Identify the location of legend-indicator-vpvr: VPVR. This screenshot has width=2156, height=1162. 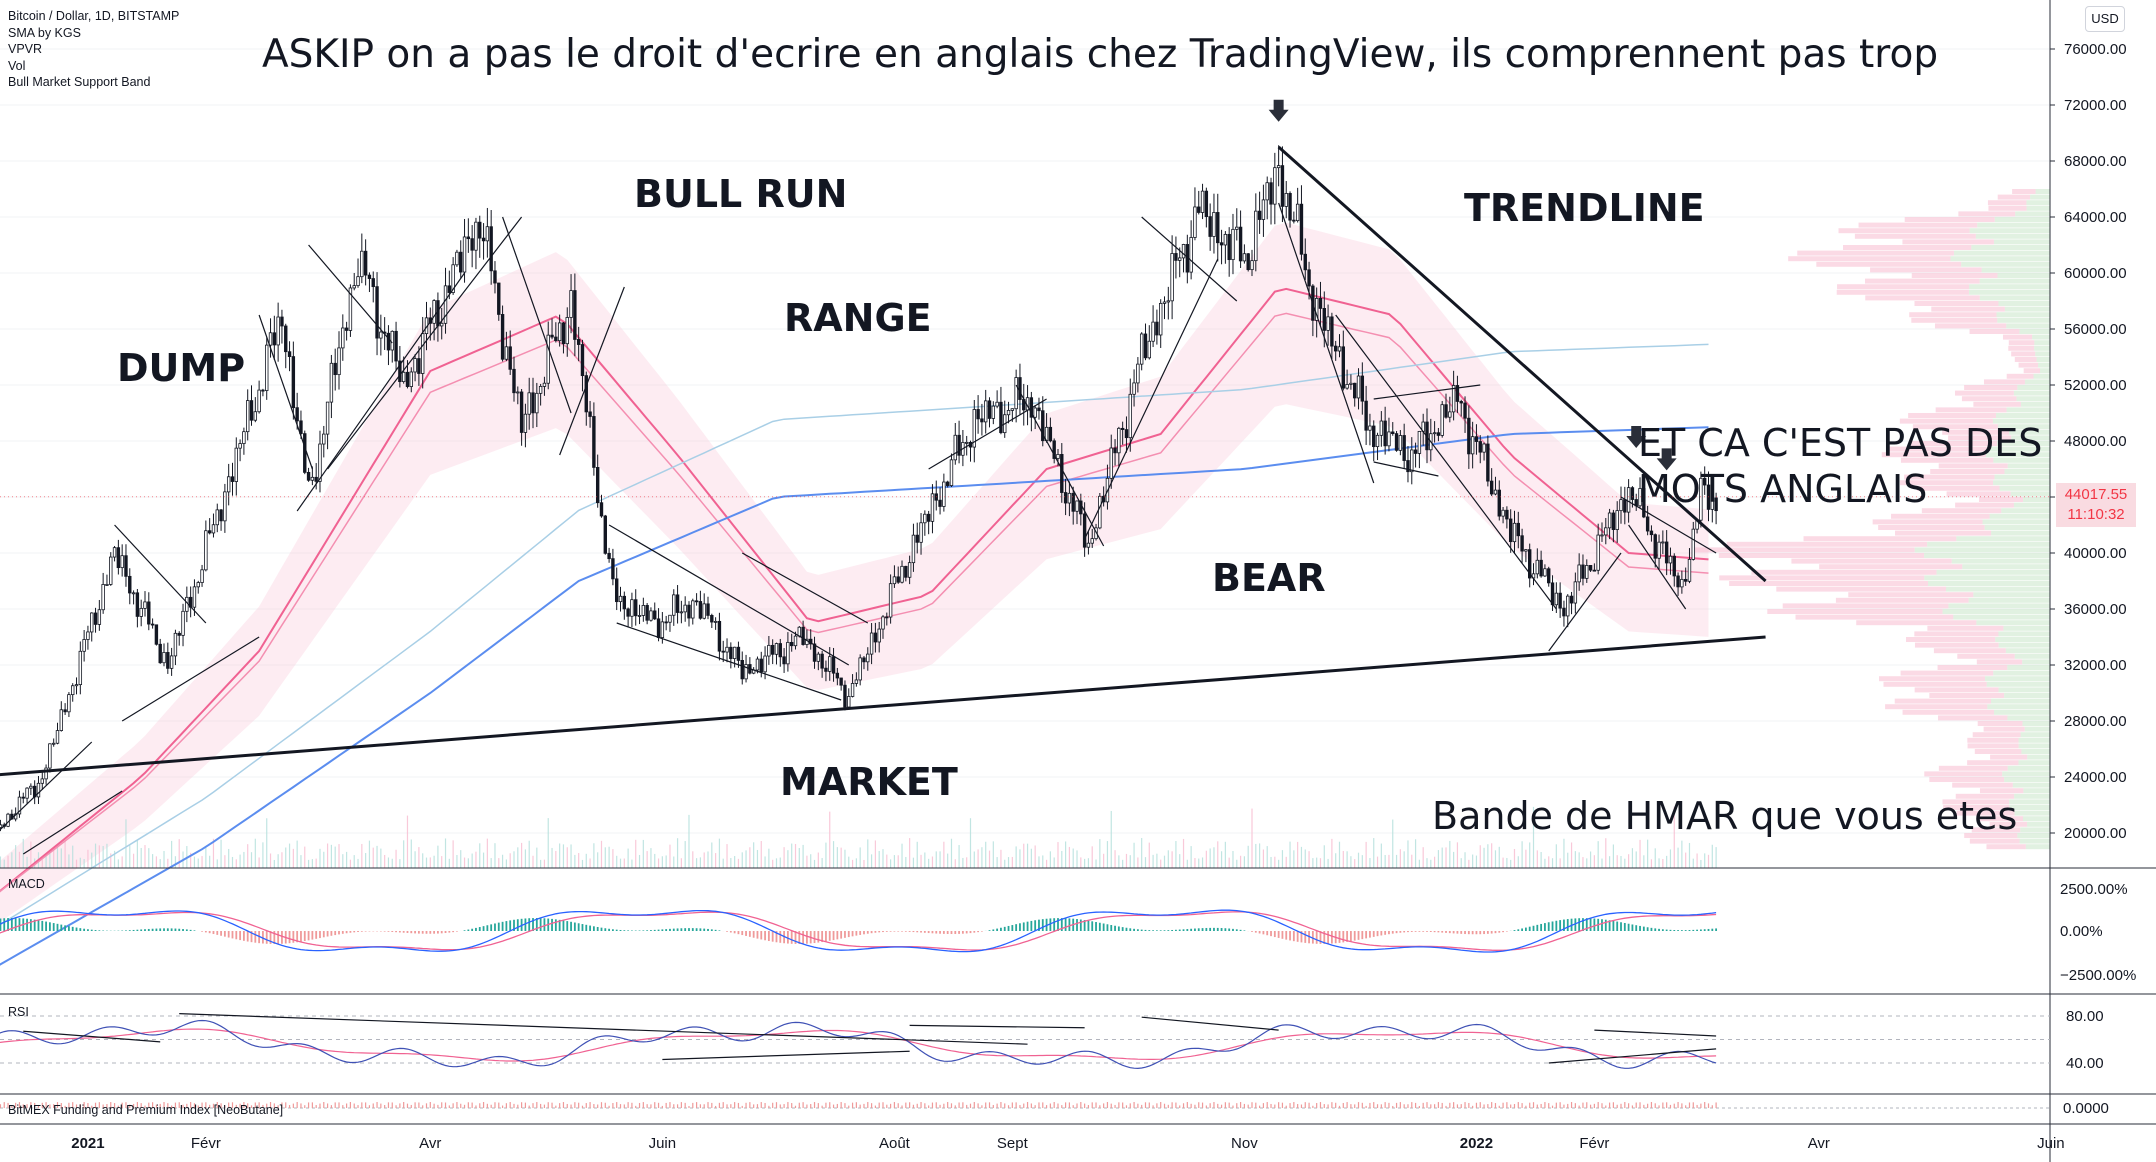
(25, 49).